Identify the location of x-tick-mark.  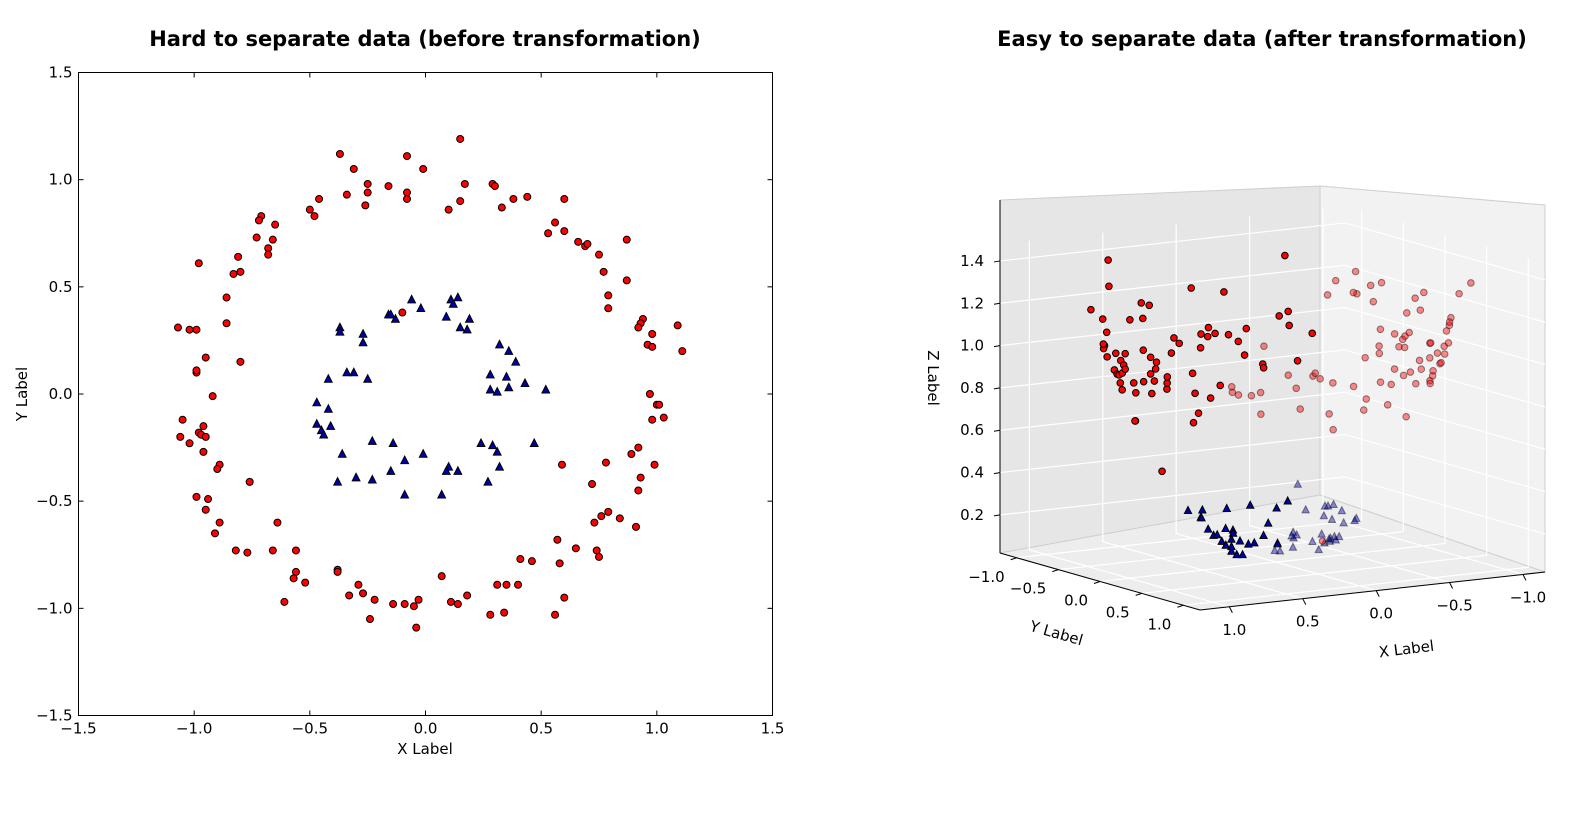
(1304, 601).